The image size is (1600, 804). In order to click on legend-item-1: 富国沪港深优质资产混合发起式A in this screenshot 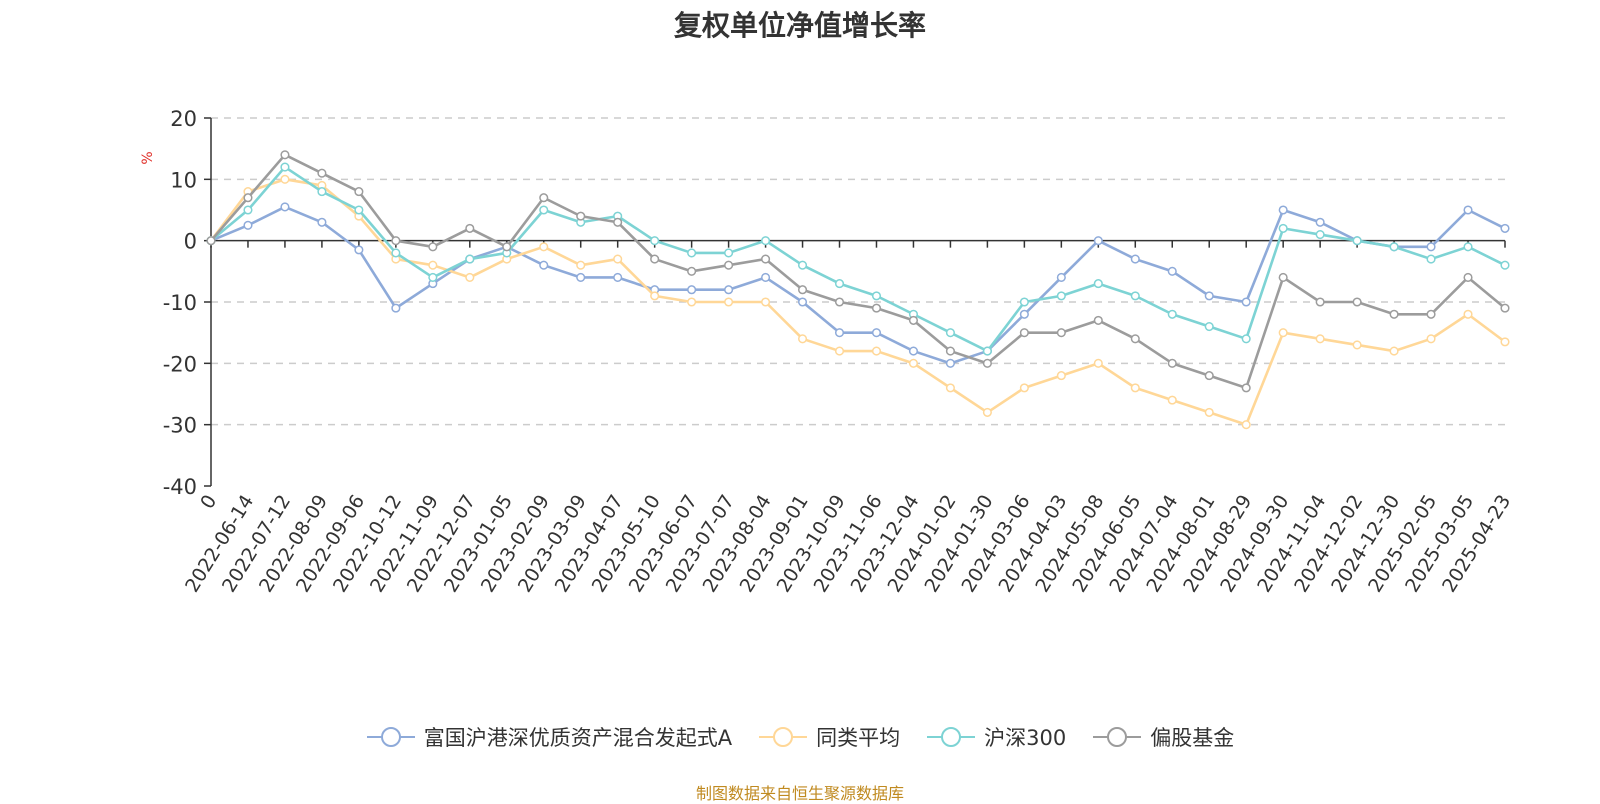, I will do `click(549, 737)`.